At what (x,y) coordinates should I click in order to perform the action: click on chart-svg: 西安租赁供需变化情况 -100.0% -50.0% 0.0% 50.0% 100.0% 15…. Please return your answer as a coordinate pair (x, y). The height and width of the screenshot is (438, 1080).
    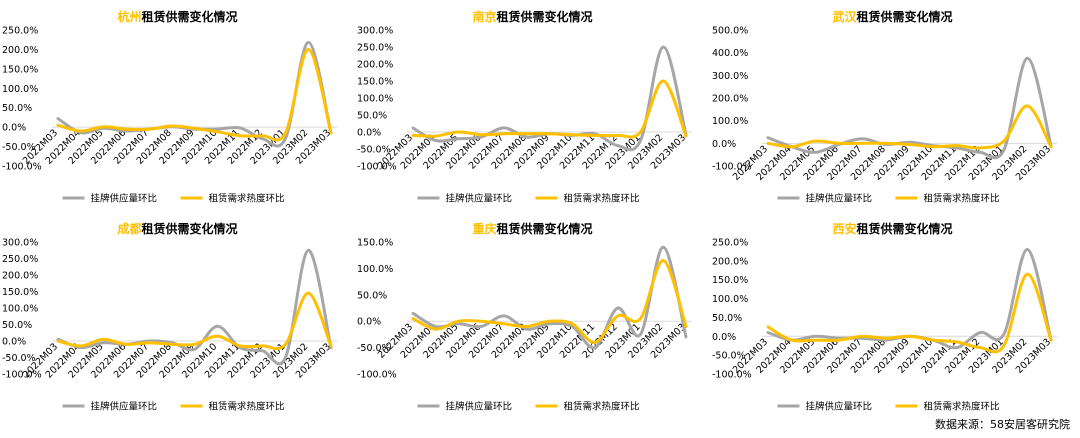
    Looking at the image, I should click on (884, 317).